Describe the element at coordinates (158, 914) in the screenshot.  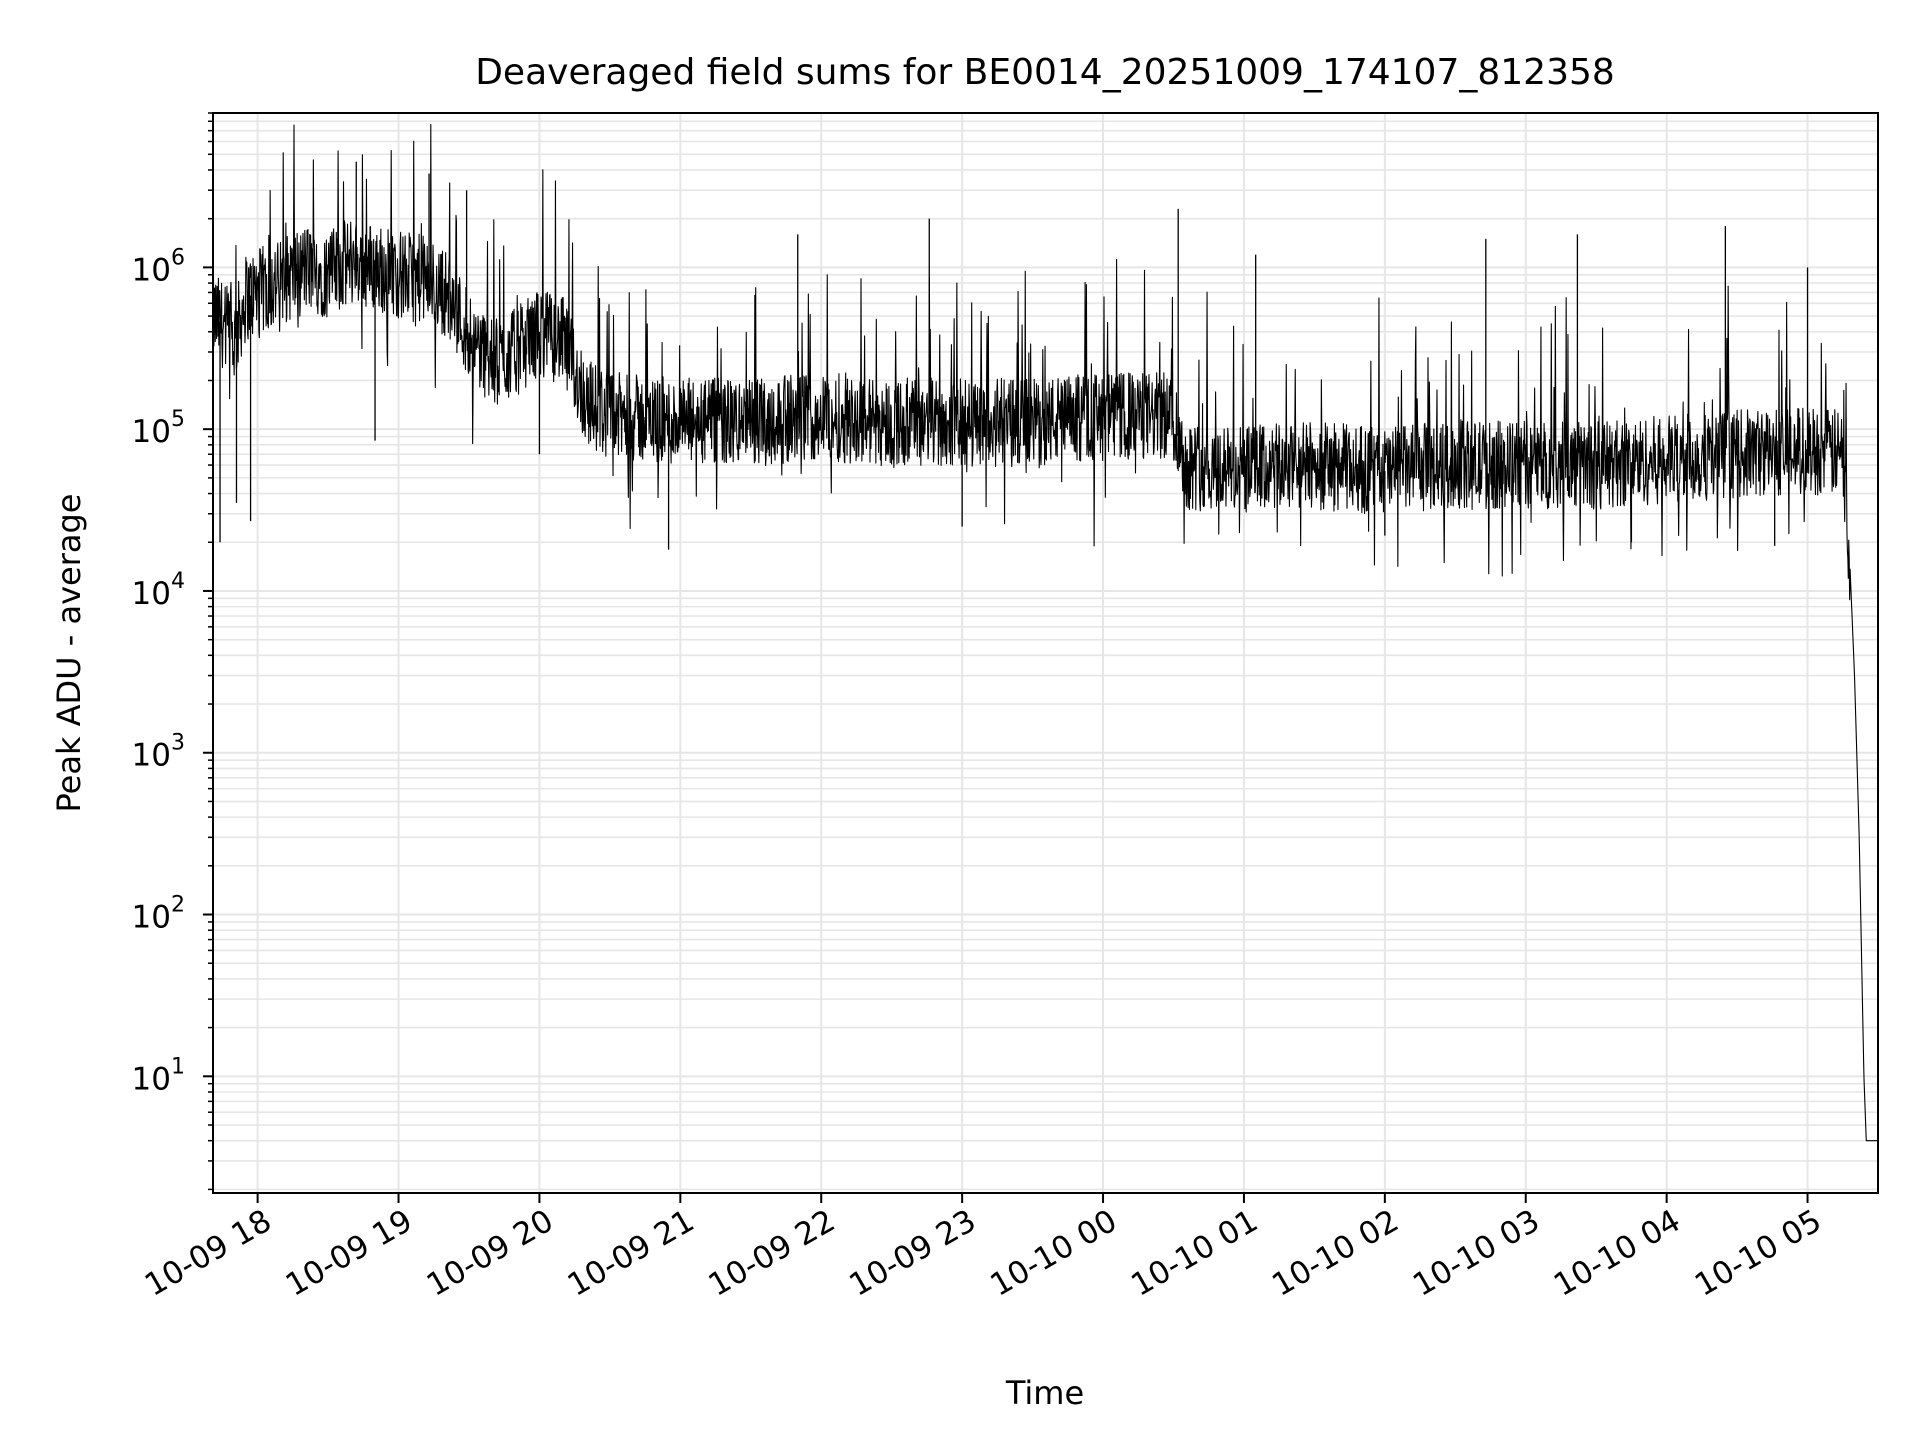
I see `y-tick-label: 10²` at that location.